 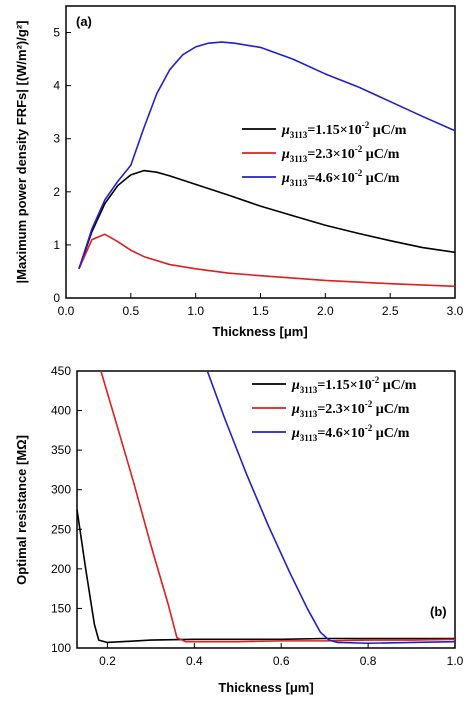 I want to click on y-tick-label: 4, so click(x=56, y=86).